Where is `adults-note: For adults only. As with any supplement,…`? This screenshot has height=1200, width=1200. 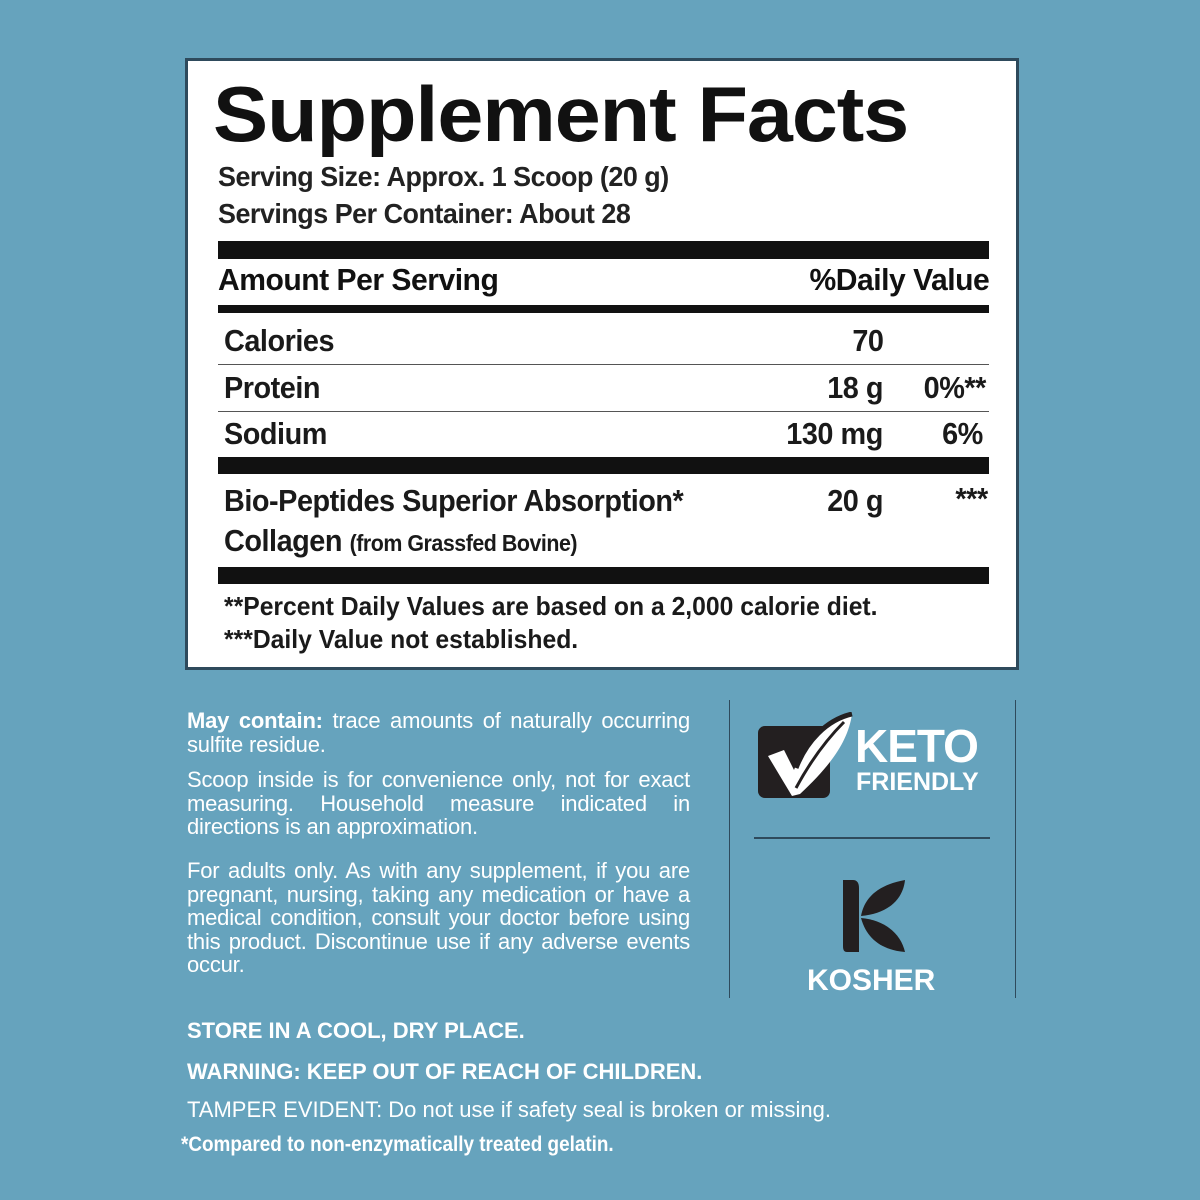
adults-note: For adults only. As with any supplement,… is located at coordinates (438, 917).